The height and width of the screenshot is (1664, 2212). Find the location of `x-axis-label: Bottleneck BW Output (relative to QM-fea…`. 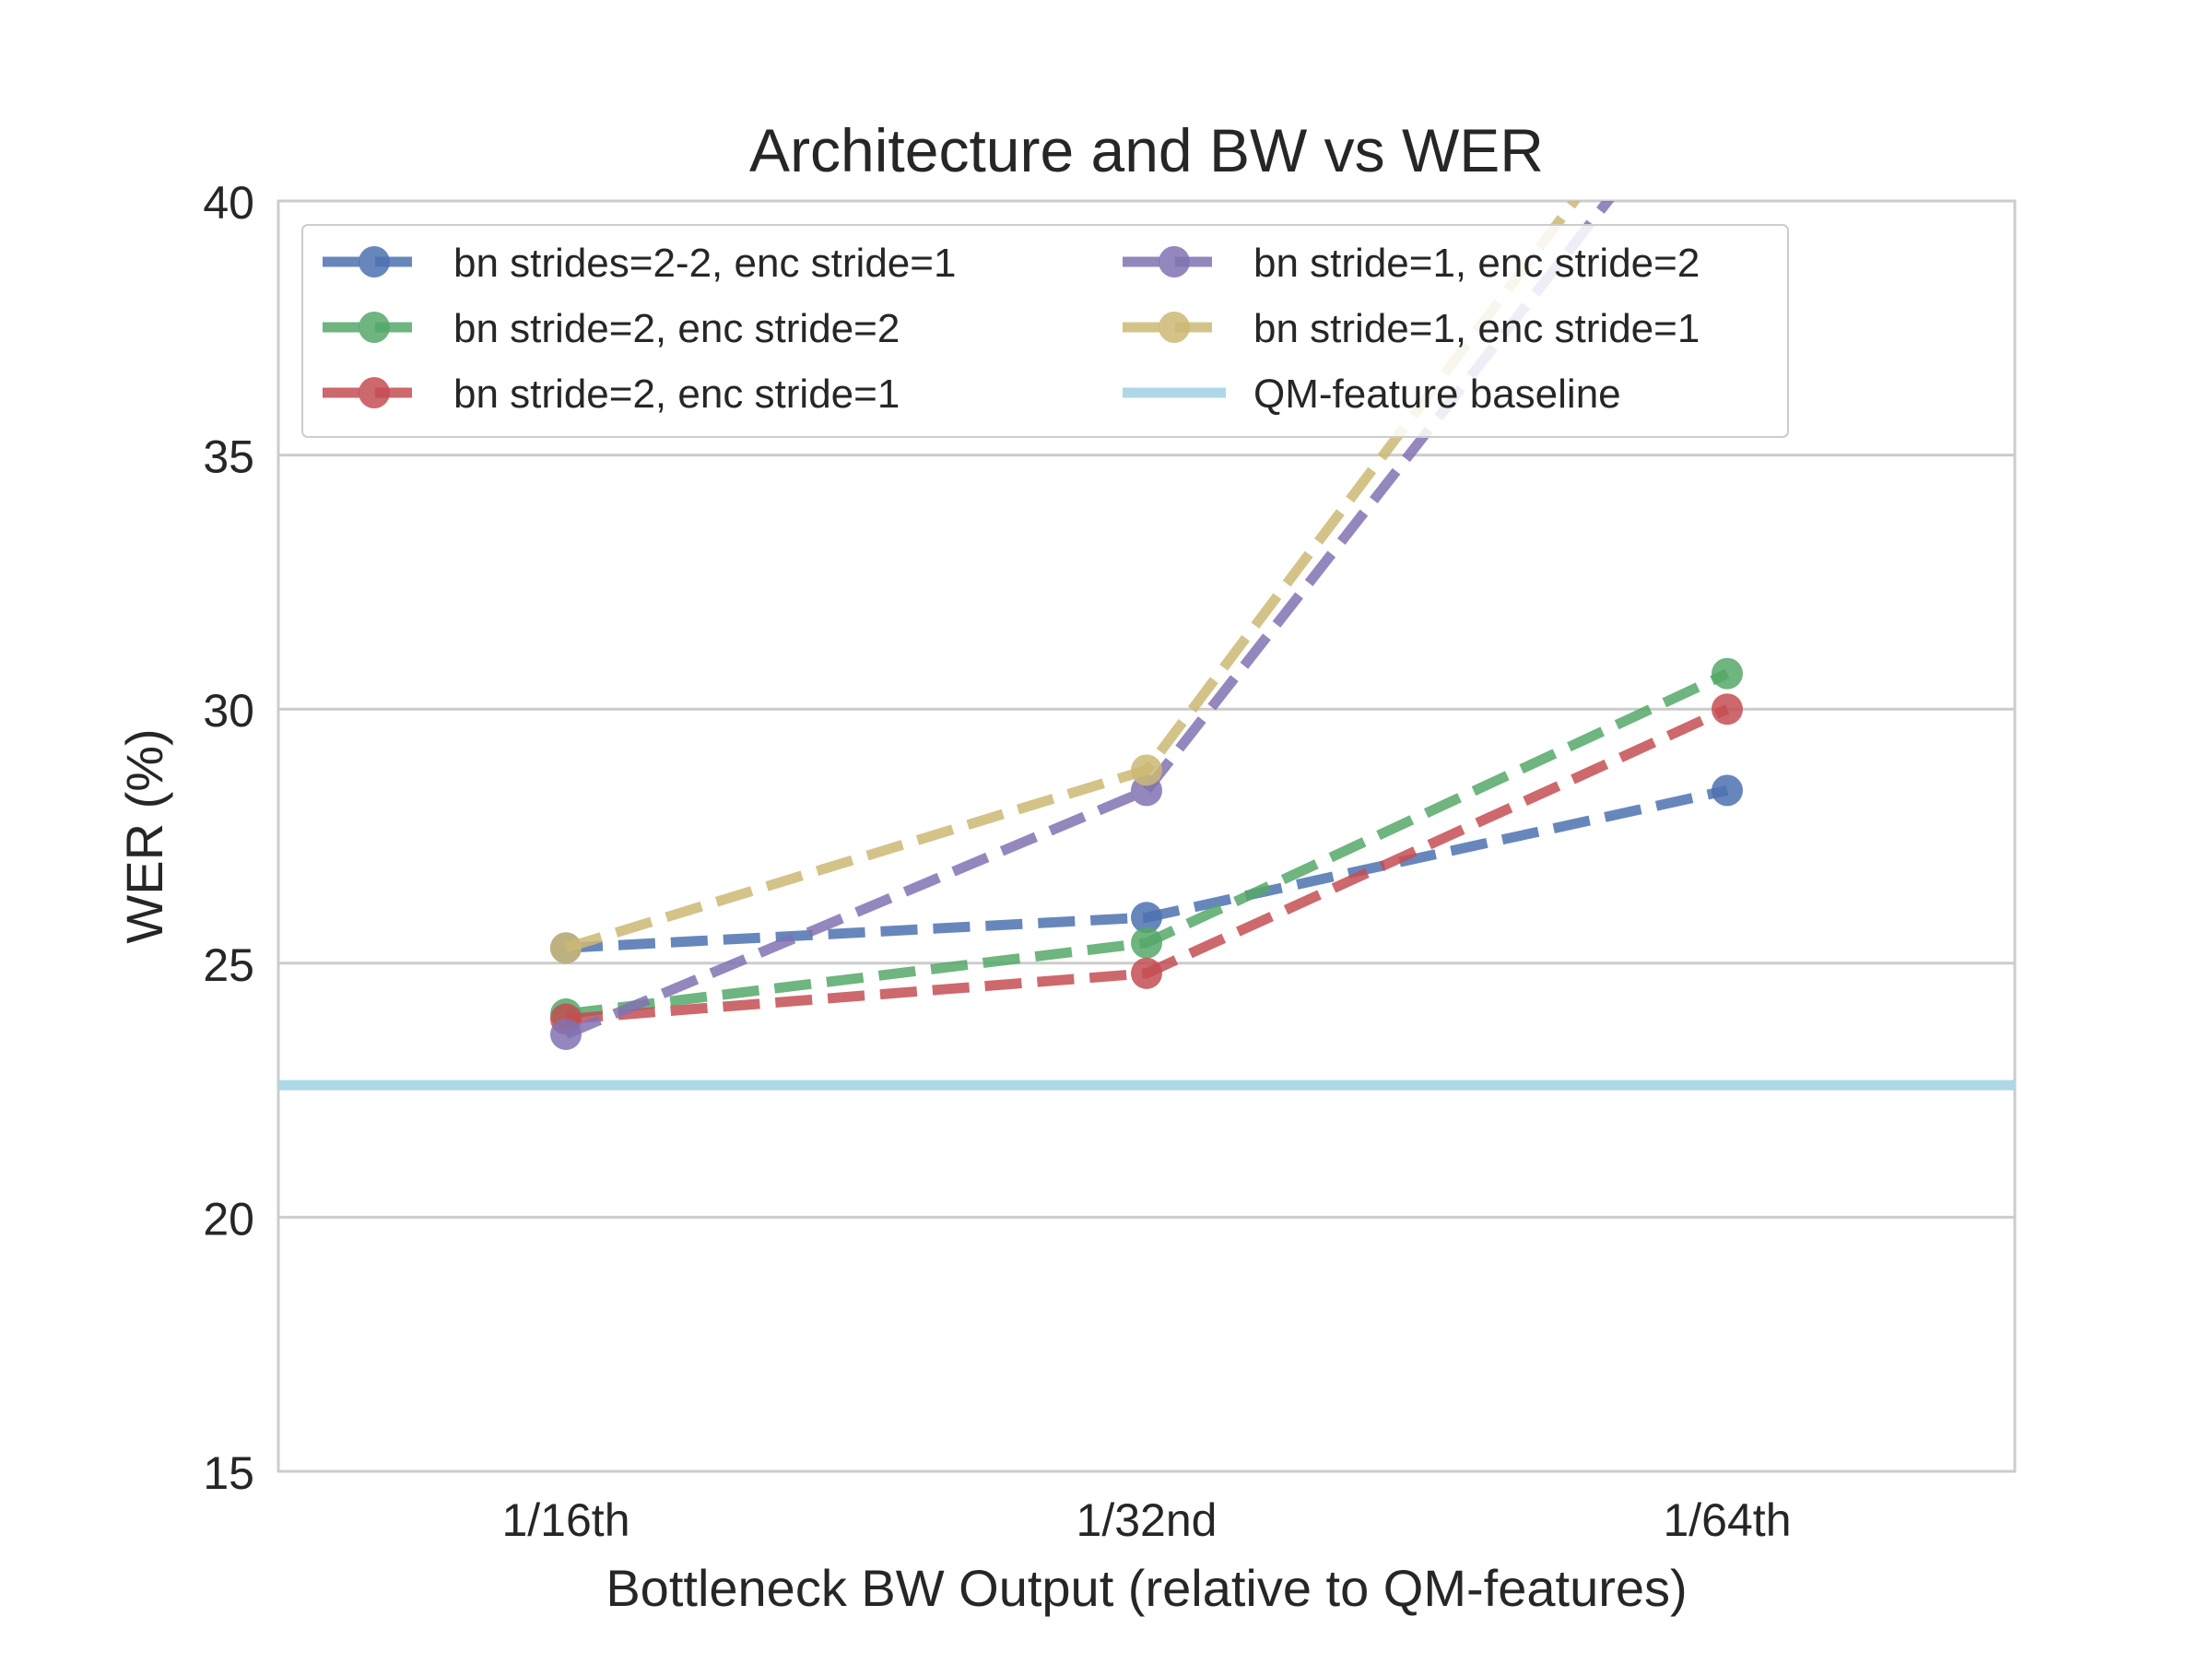

x-axis-label: Bottleneck BW Output (relative to QM-fea… is located at coordinates (1146, 1588).